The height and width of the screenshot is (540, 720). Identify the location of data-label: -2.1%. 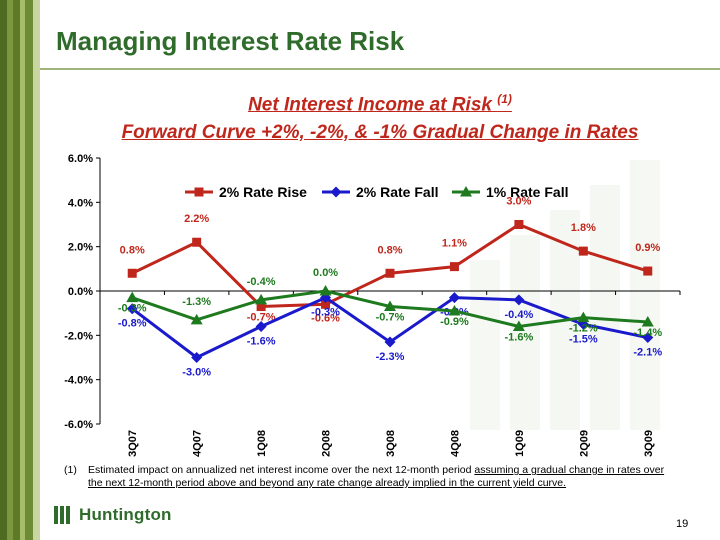
(647, 353).